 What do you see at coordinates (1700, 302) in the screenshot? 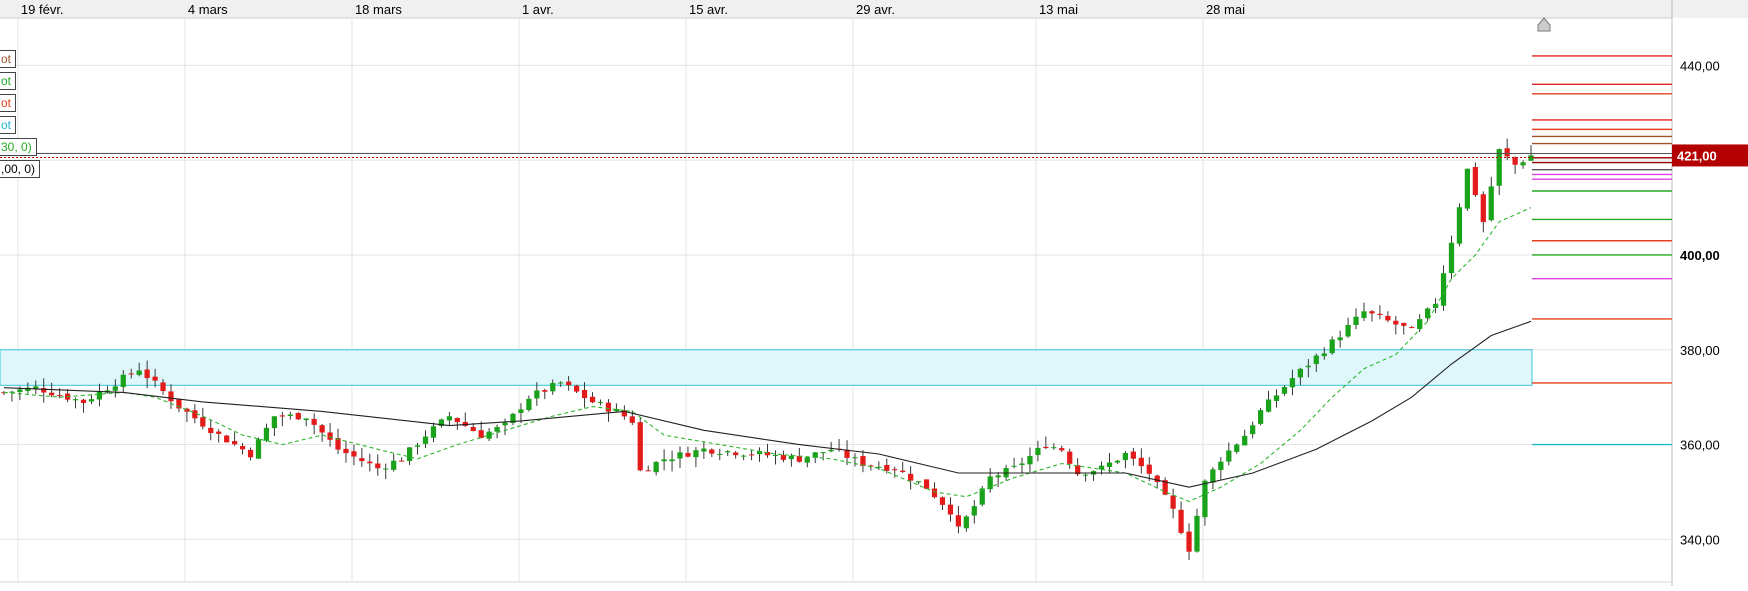
I see `y-axis-labels: 440,00 400,00 380,00 360,00 340,00` at bounding box center [1700, 302].